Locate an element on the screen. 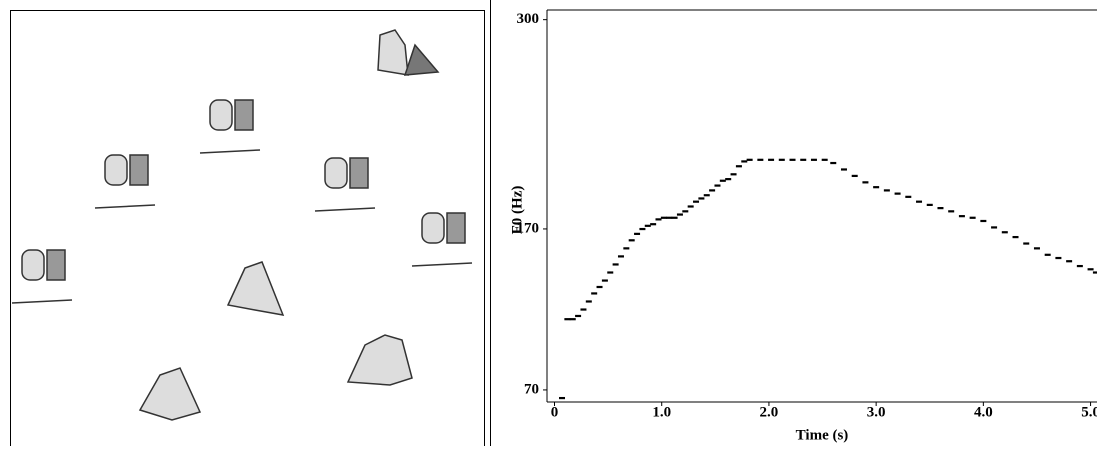 Image resolution: width=1097 pixels, height=451 pixels. x-tick-label: 3.0 is located at coordinates (876, 412).